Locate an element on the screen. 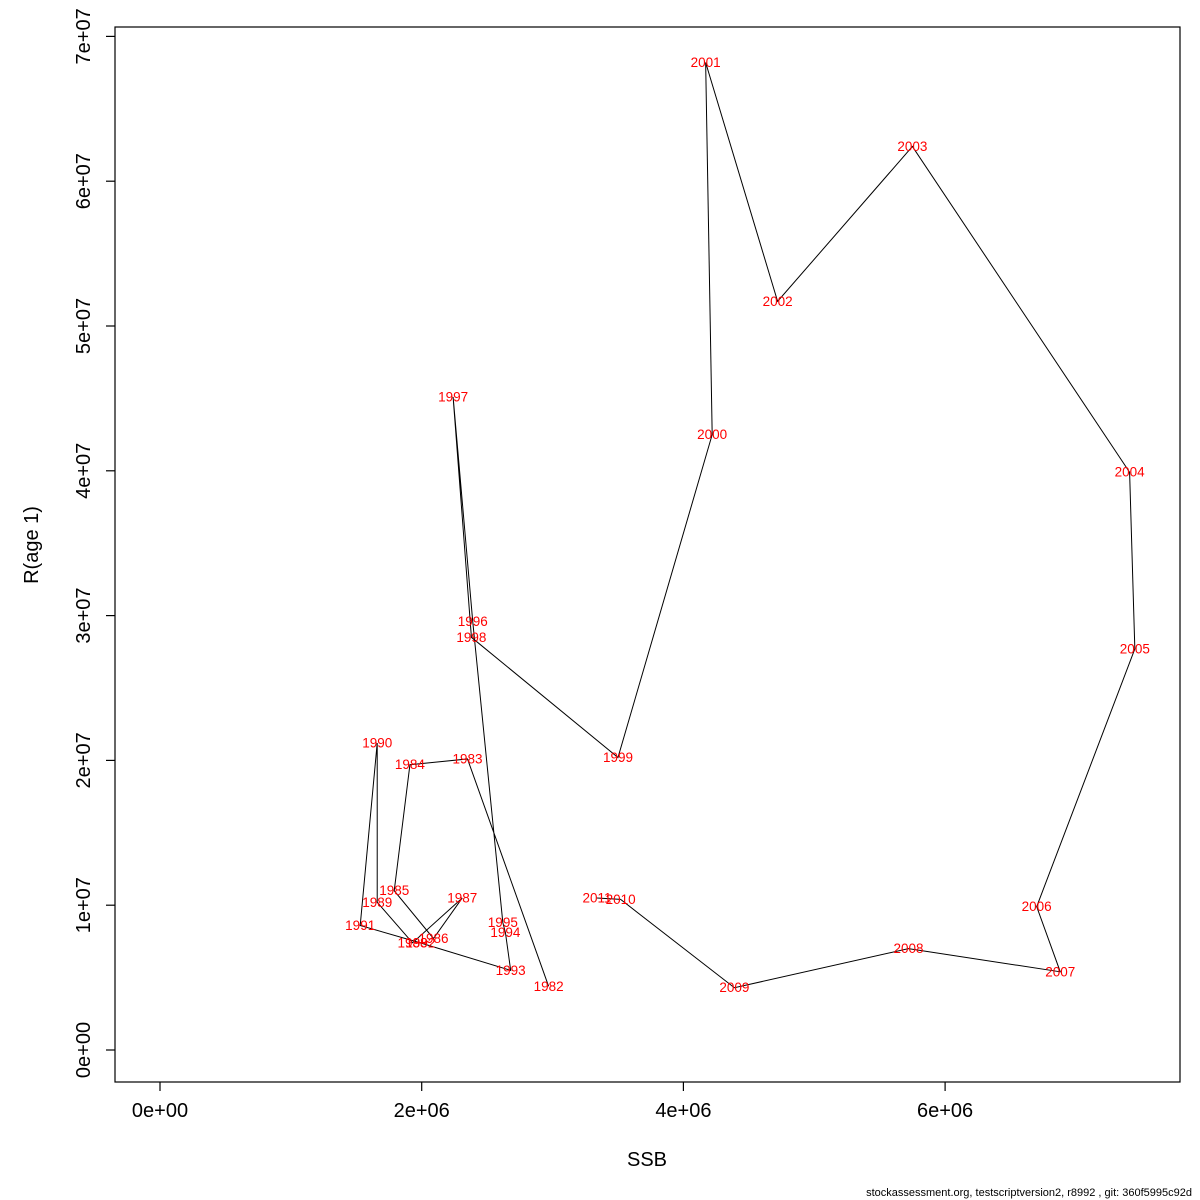 The width and height of the screenshot is (1200, 1200). year-label: 1998 is located at coordinates (471, 637).